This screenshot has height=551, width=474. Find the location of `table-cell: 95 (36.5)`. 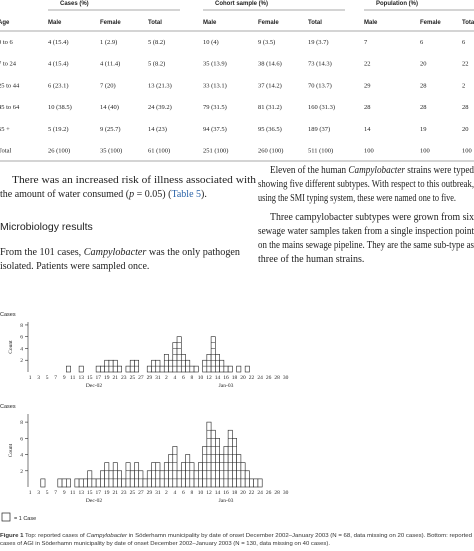

table-cell: 95 (36.5) is located at coordinates (270, 129).